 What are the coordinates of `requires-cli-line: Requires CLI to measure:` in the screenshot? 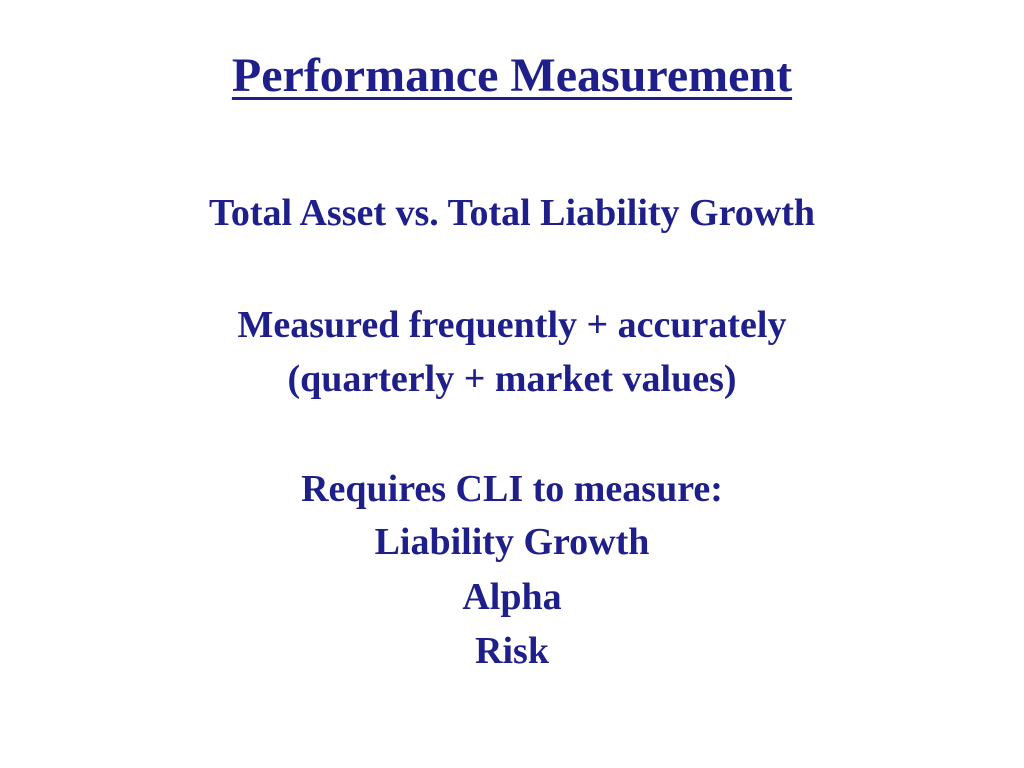 It's located at (512, 489).